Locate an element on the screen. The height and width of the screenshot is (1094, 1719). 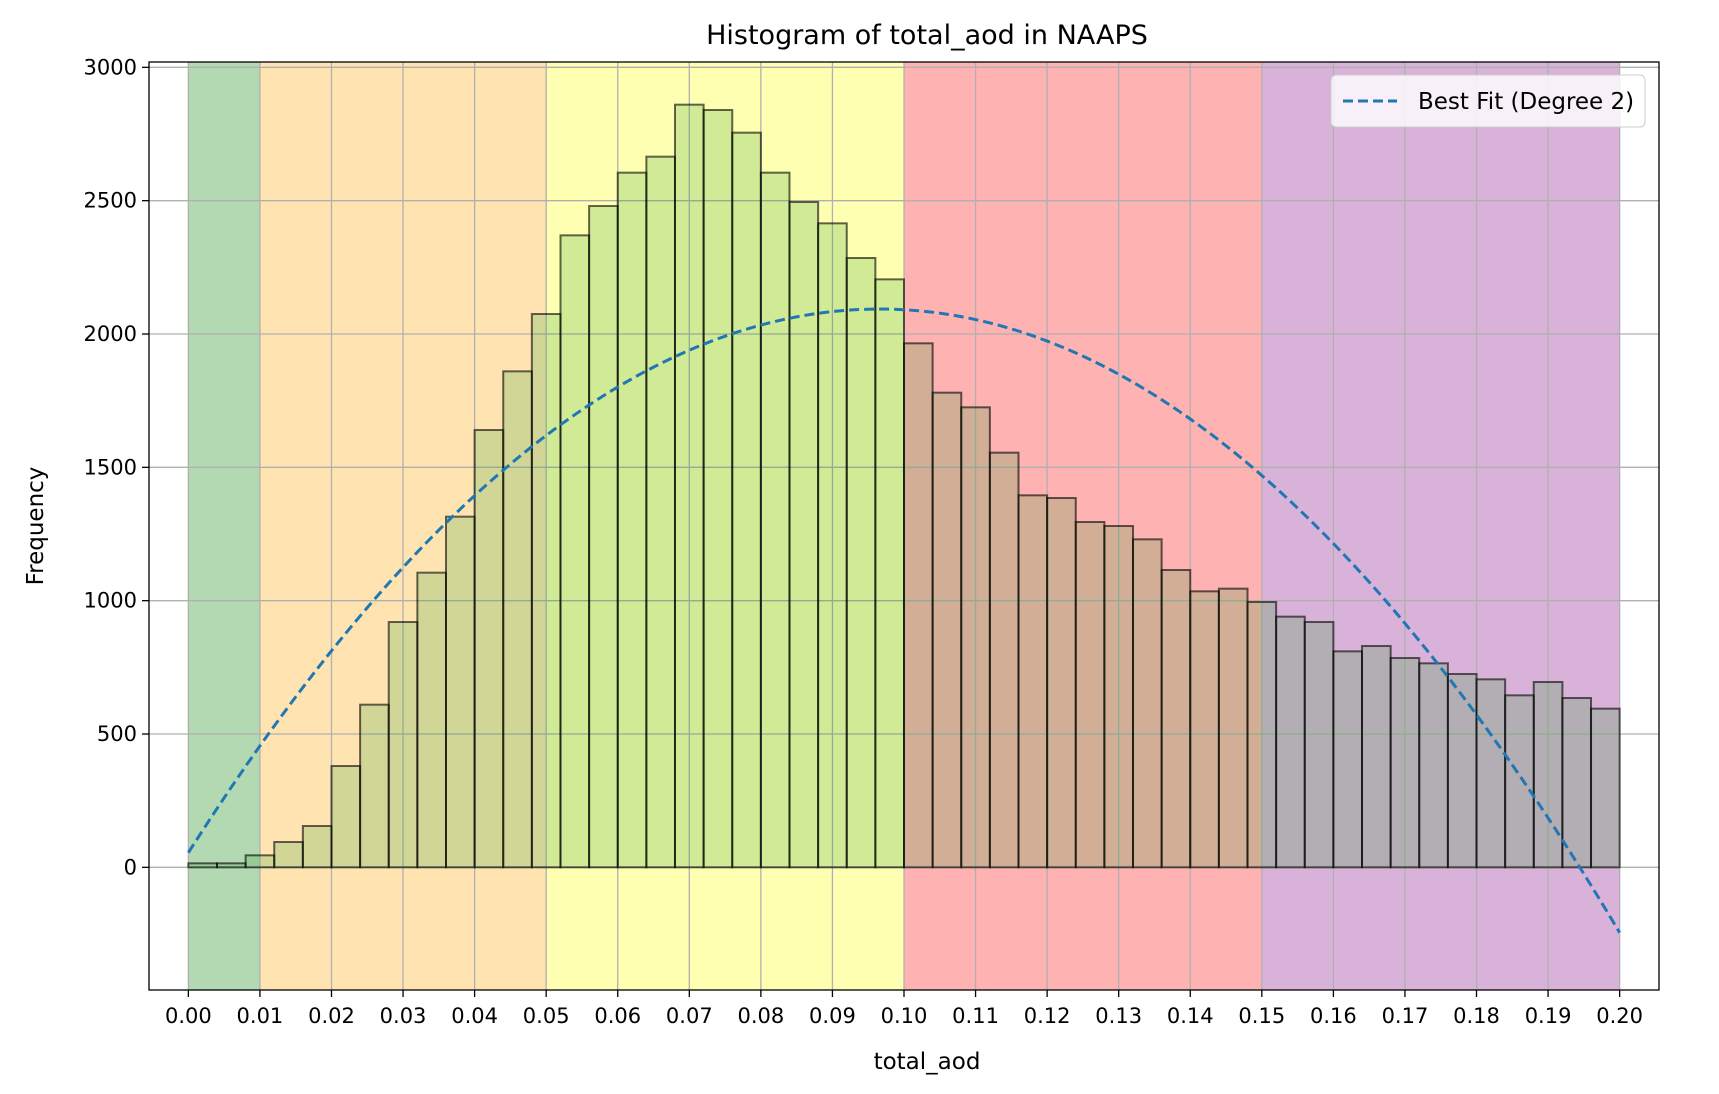
x-tick-label: 0.07 is located at coordinates (689, 1016).